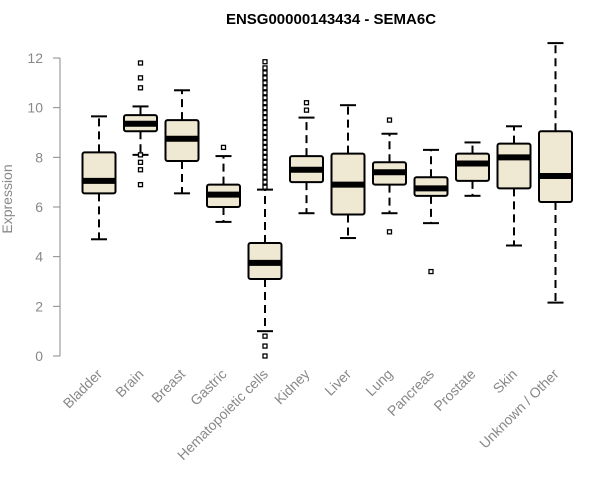  Describe the element at coordinates (306, 157) in the screenshot. I see `box-kidney` at that location.